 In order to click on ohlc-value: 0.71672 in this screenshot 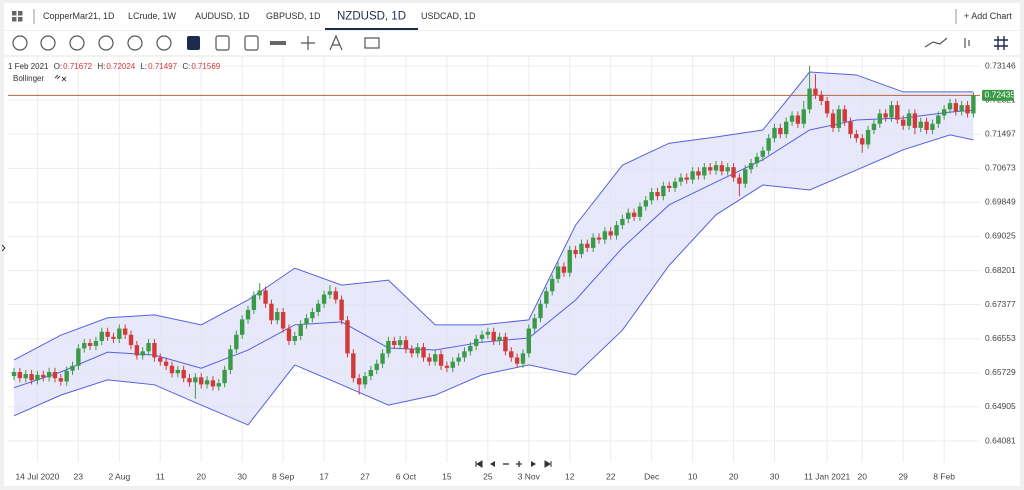, I will do `click(77, 66)`.